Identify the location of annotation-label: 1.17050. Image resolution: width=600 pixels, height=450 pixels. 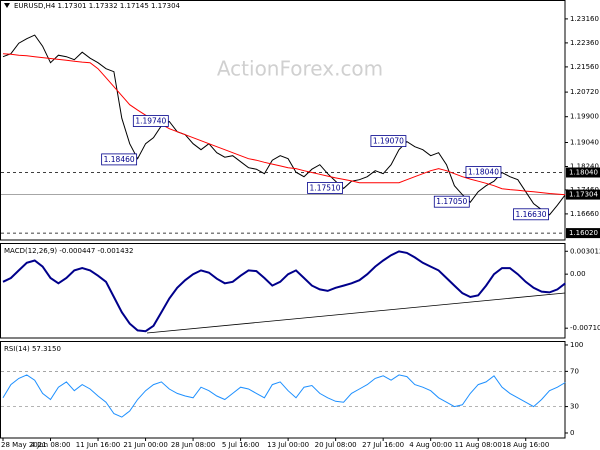
(451, 201).